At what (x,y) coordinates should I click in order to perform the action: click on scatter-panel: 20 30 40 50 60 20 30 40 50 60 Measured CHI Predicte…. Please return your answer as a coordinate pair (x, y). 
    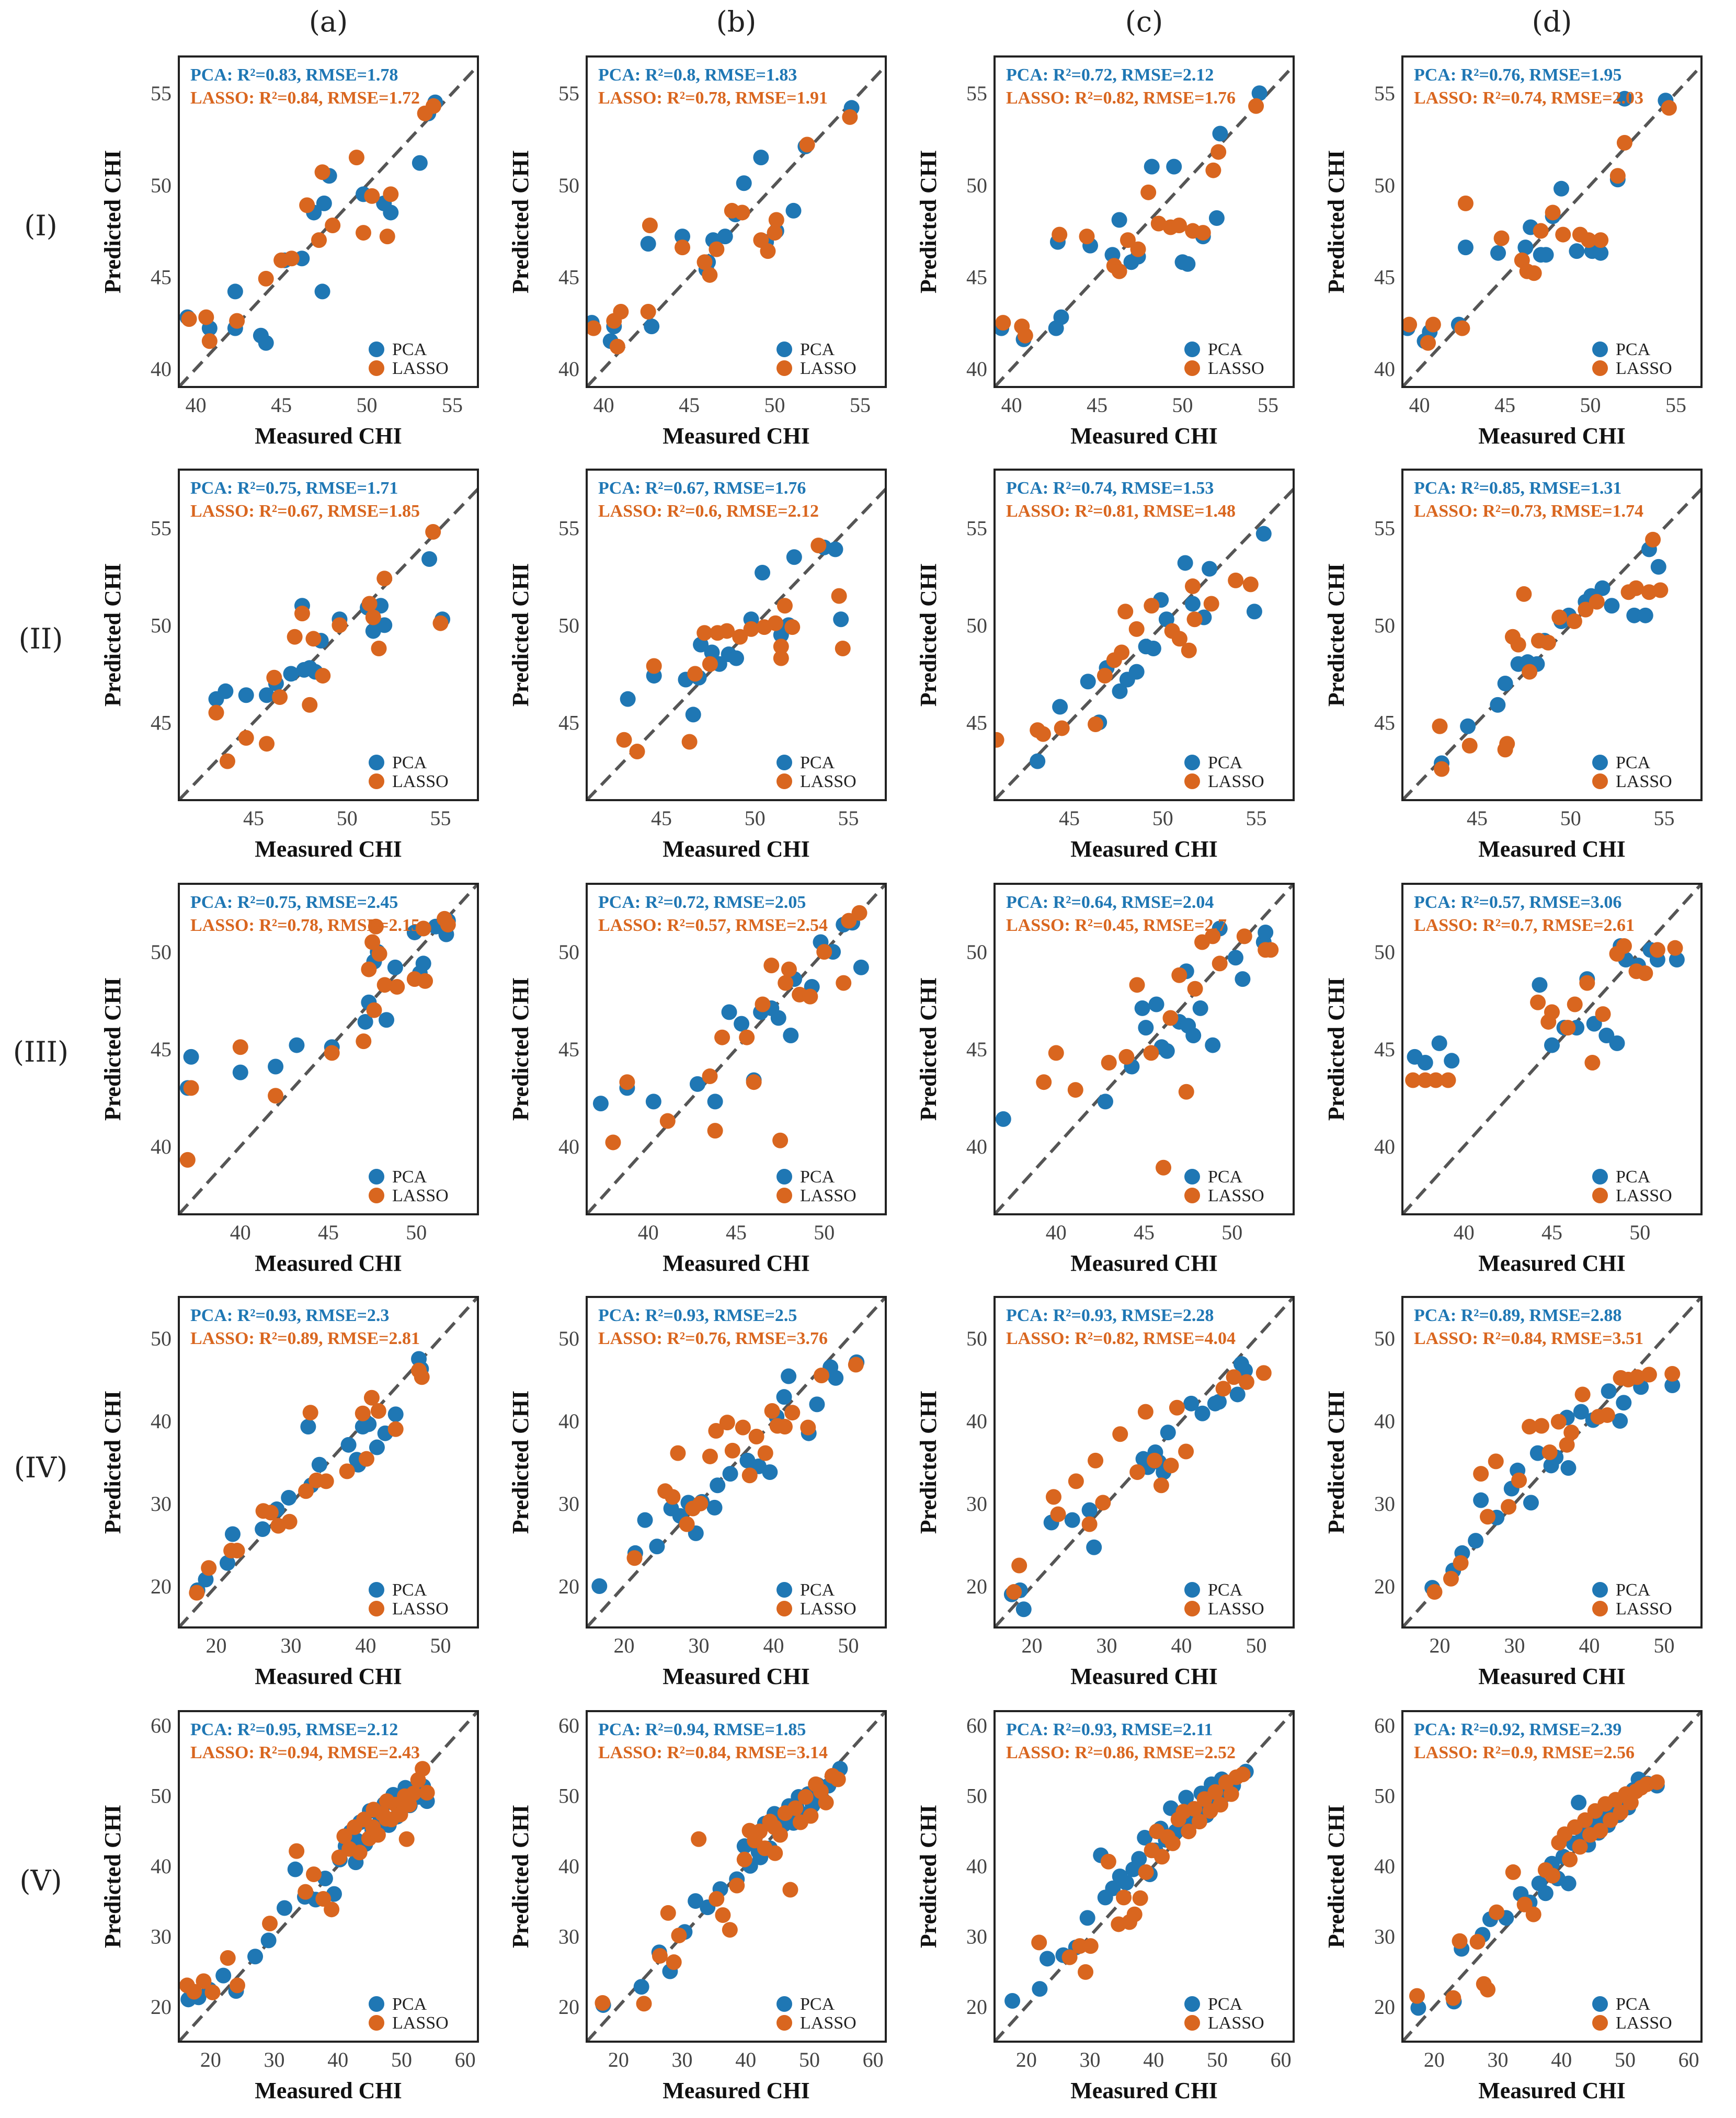
    Looking at the image, I should click on (1513, 1906).